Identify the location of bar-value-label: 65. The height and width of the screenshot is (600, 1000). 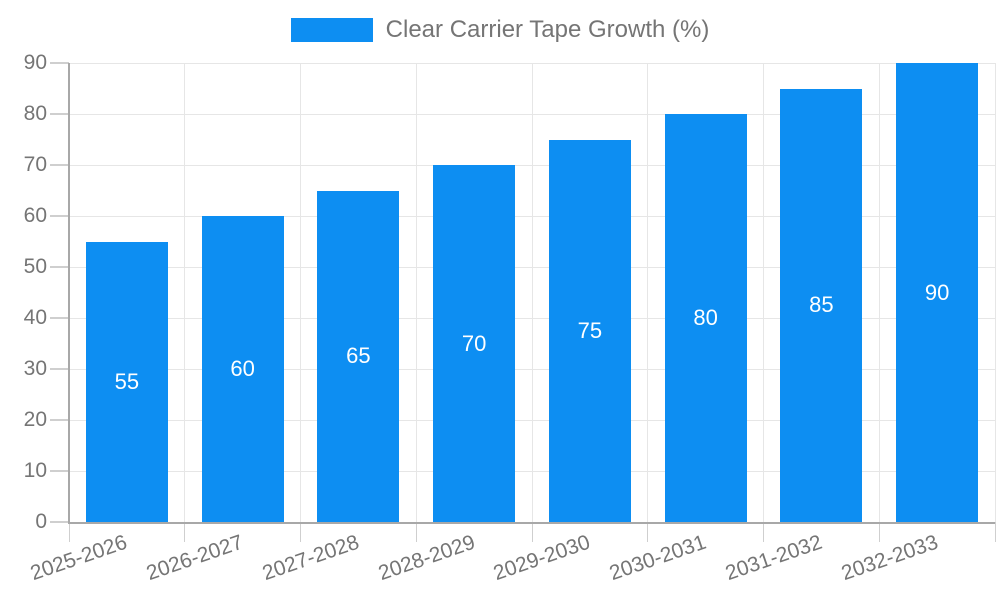
(358, 356).